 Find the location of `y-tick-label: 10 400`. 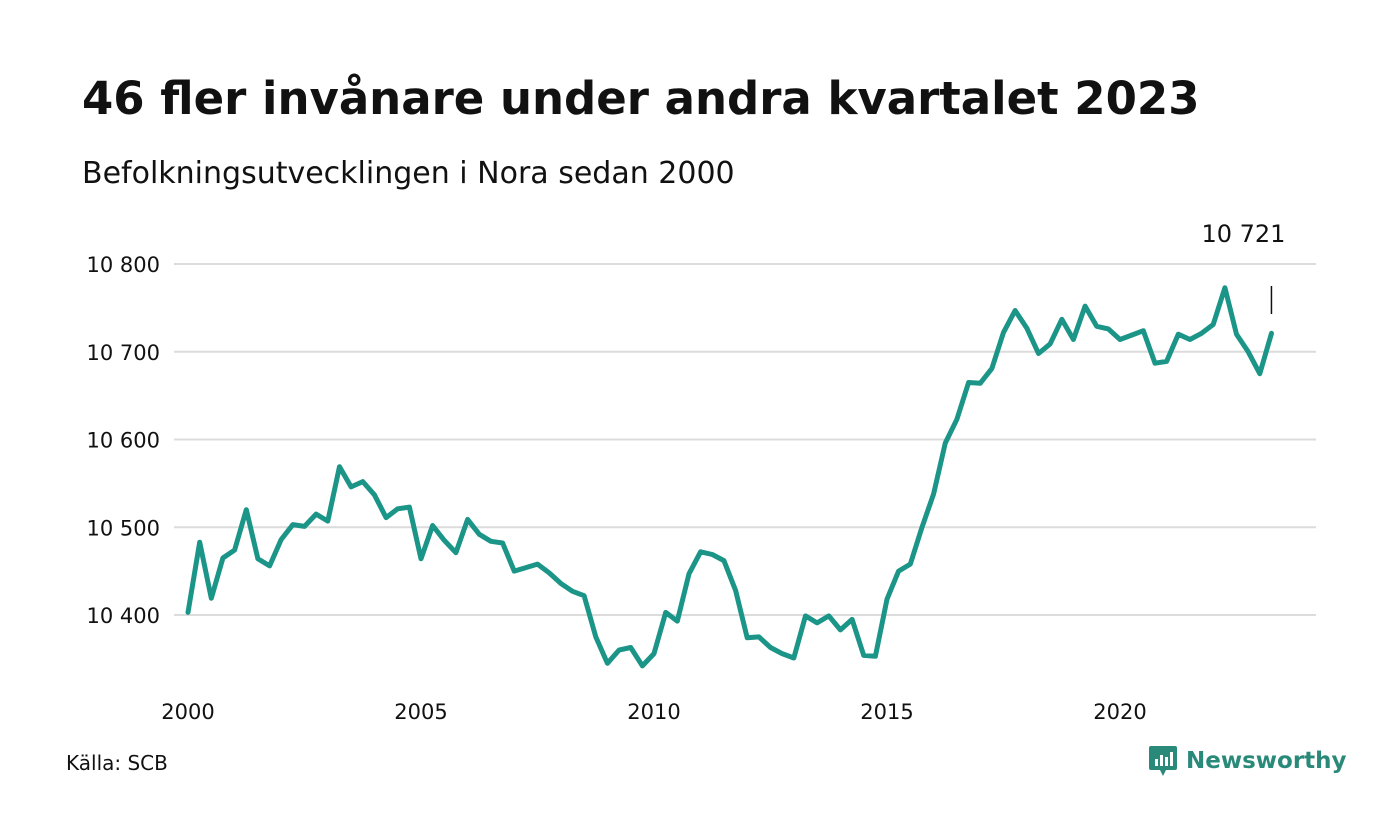

y-tick-label: 10 400 is located at coordinates (123, 616).